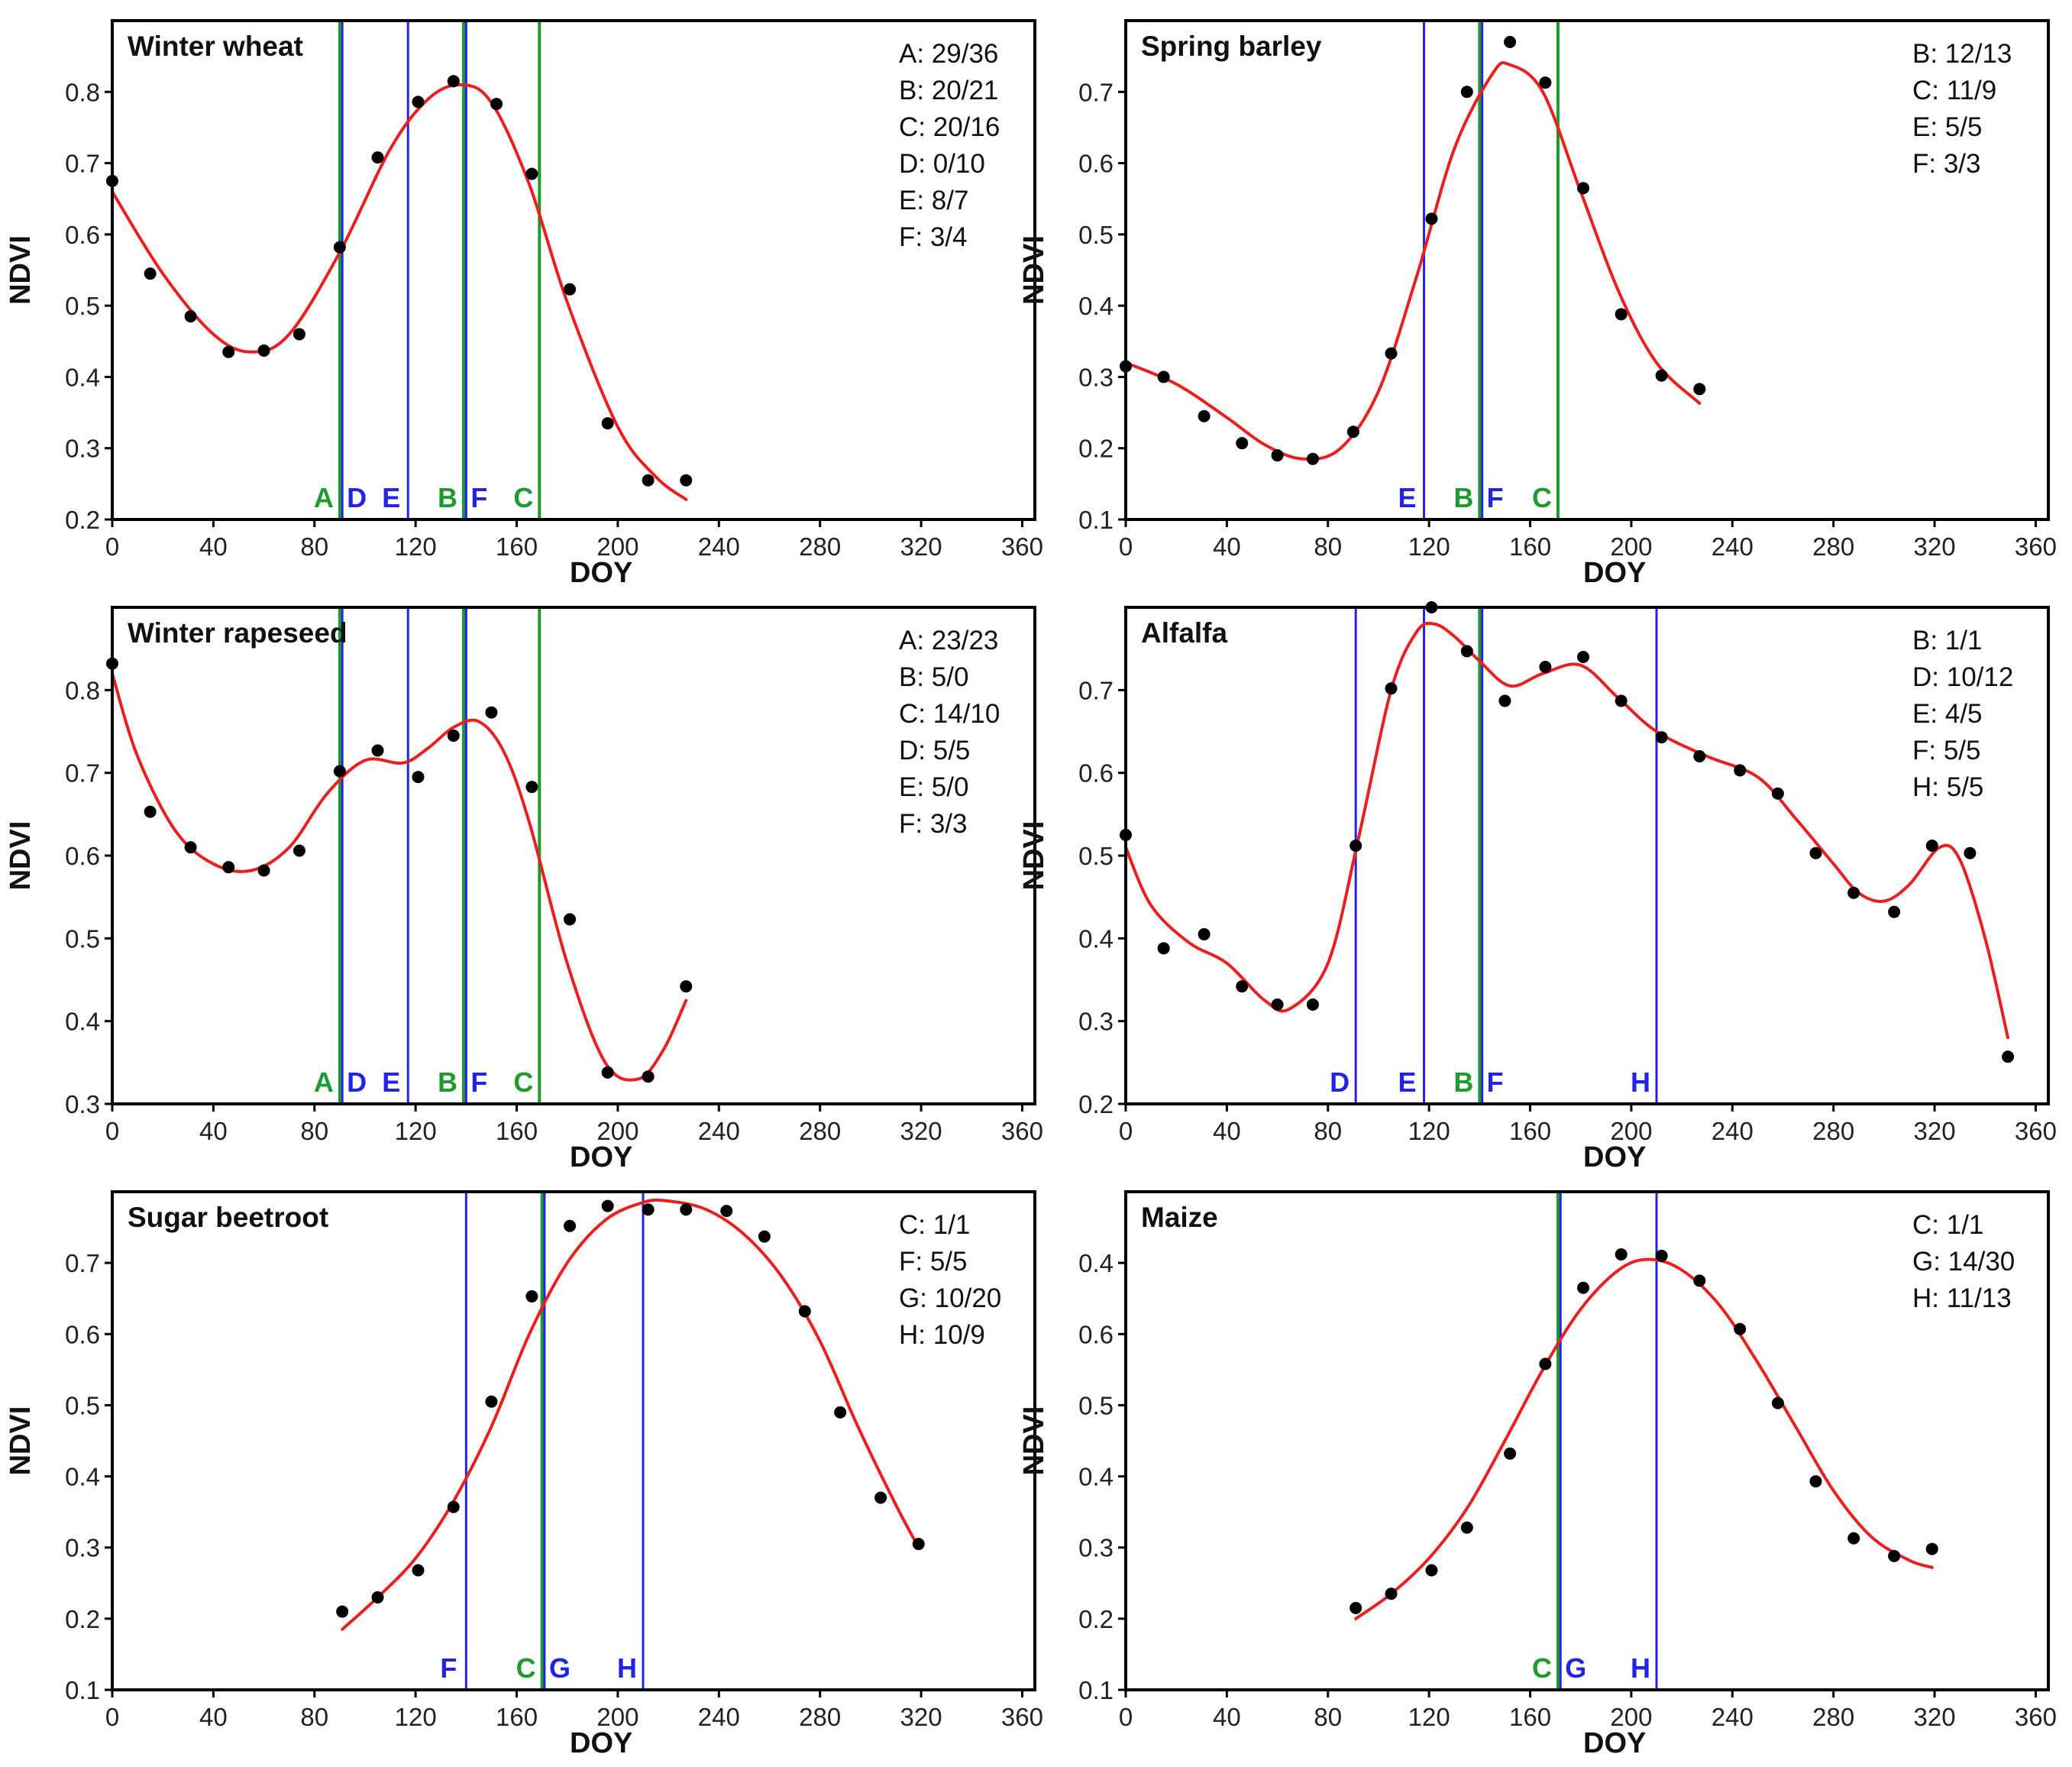 The height and width of the screenshot is (1767, 2072). What do you see at coordinates (1096, 520) in the screenshot?
I see `y-tick-label: 0.1` at bounding box center [1096, 520].